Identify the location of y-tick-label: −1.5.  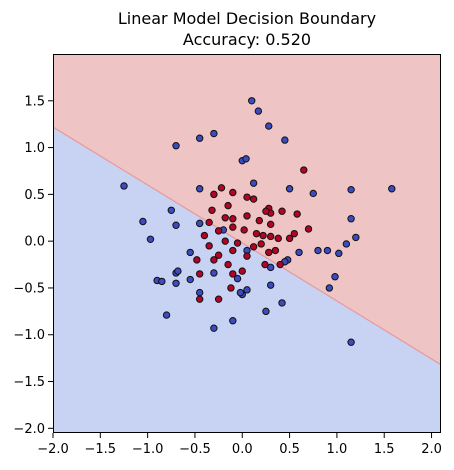
(29, 382).